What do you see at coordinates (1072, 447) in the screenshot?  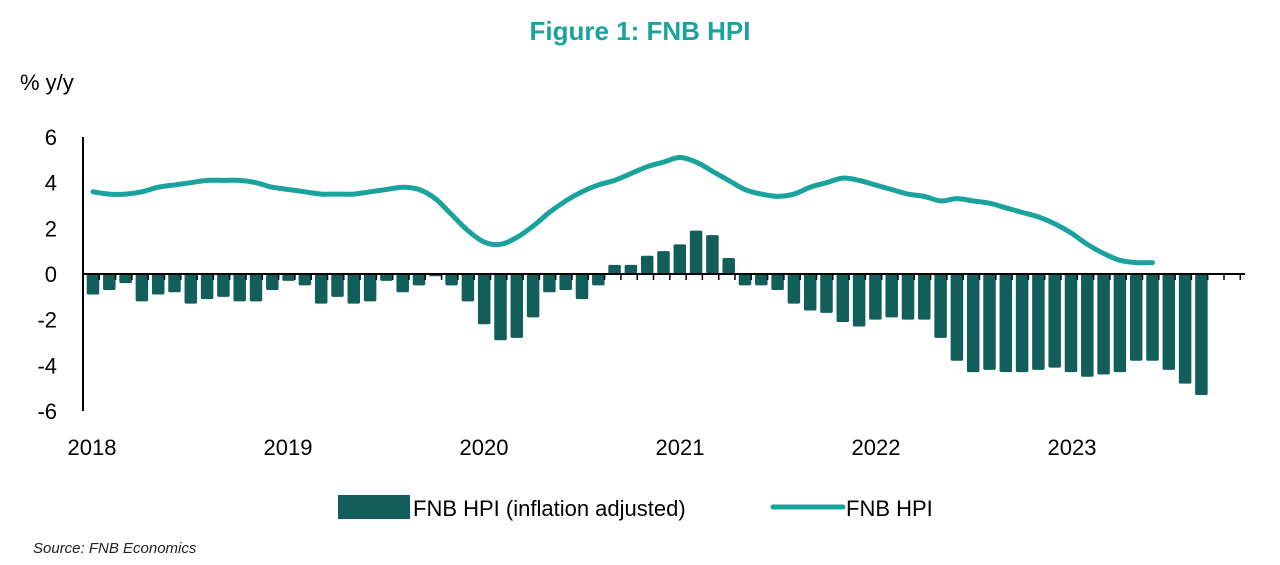 I see `x-tick-label: 2023` at bounding box center [1072, 447].